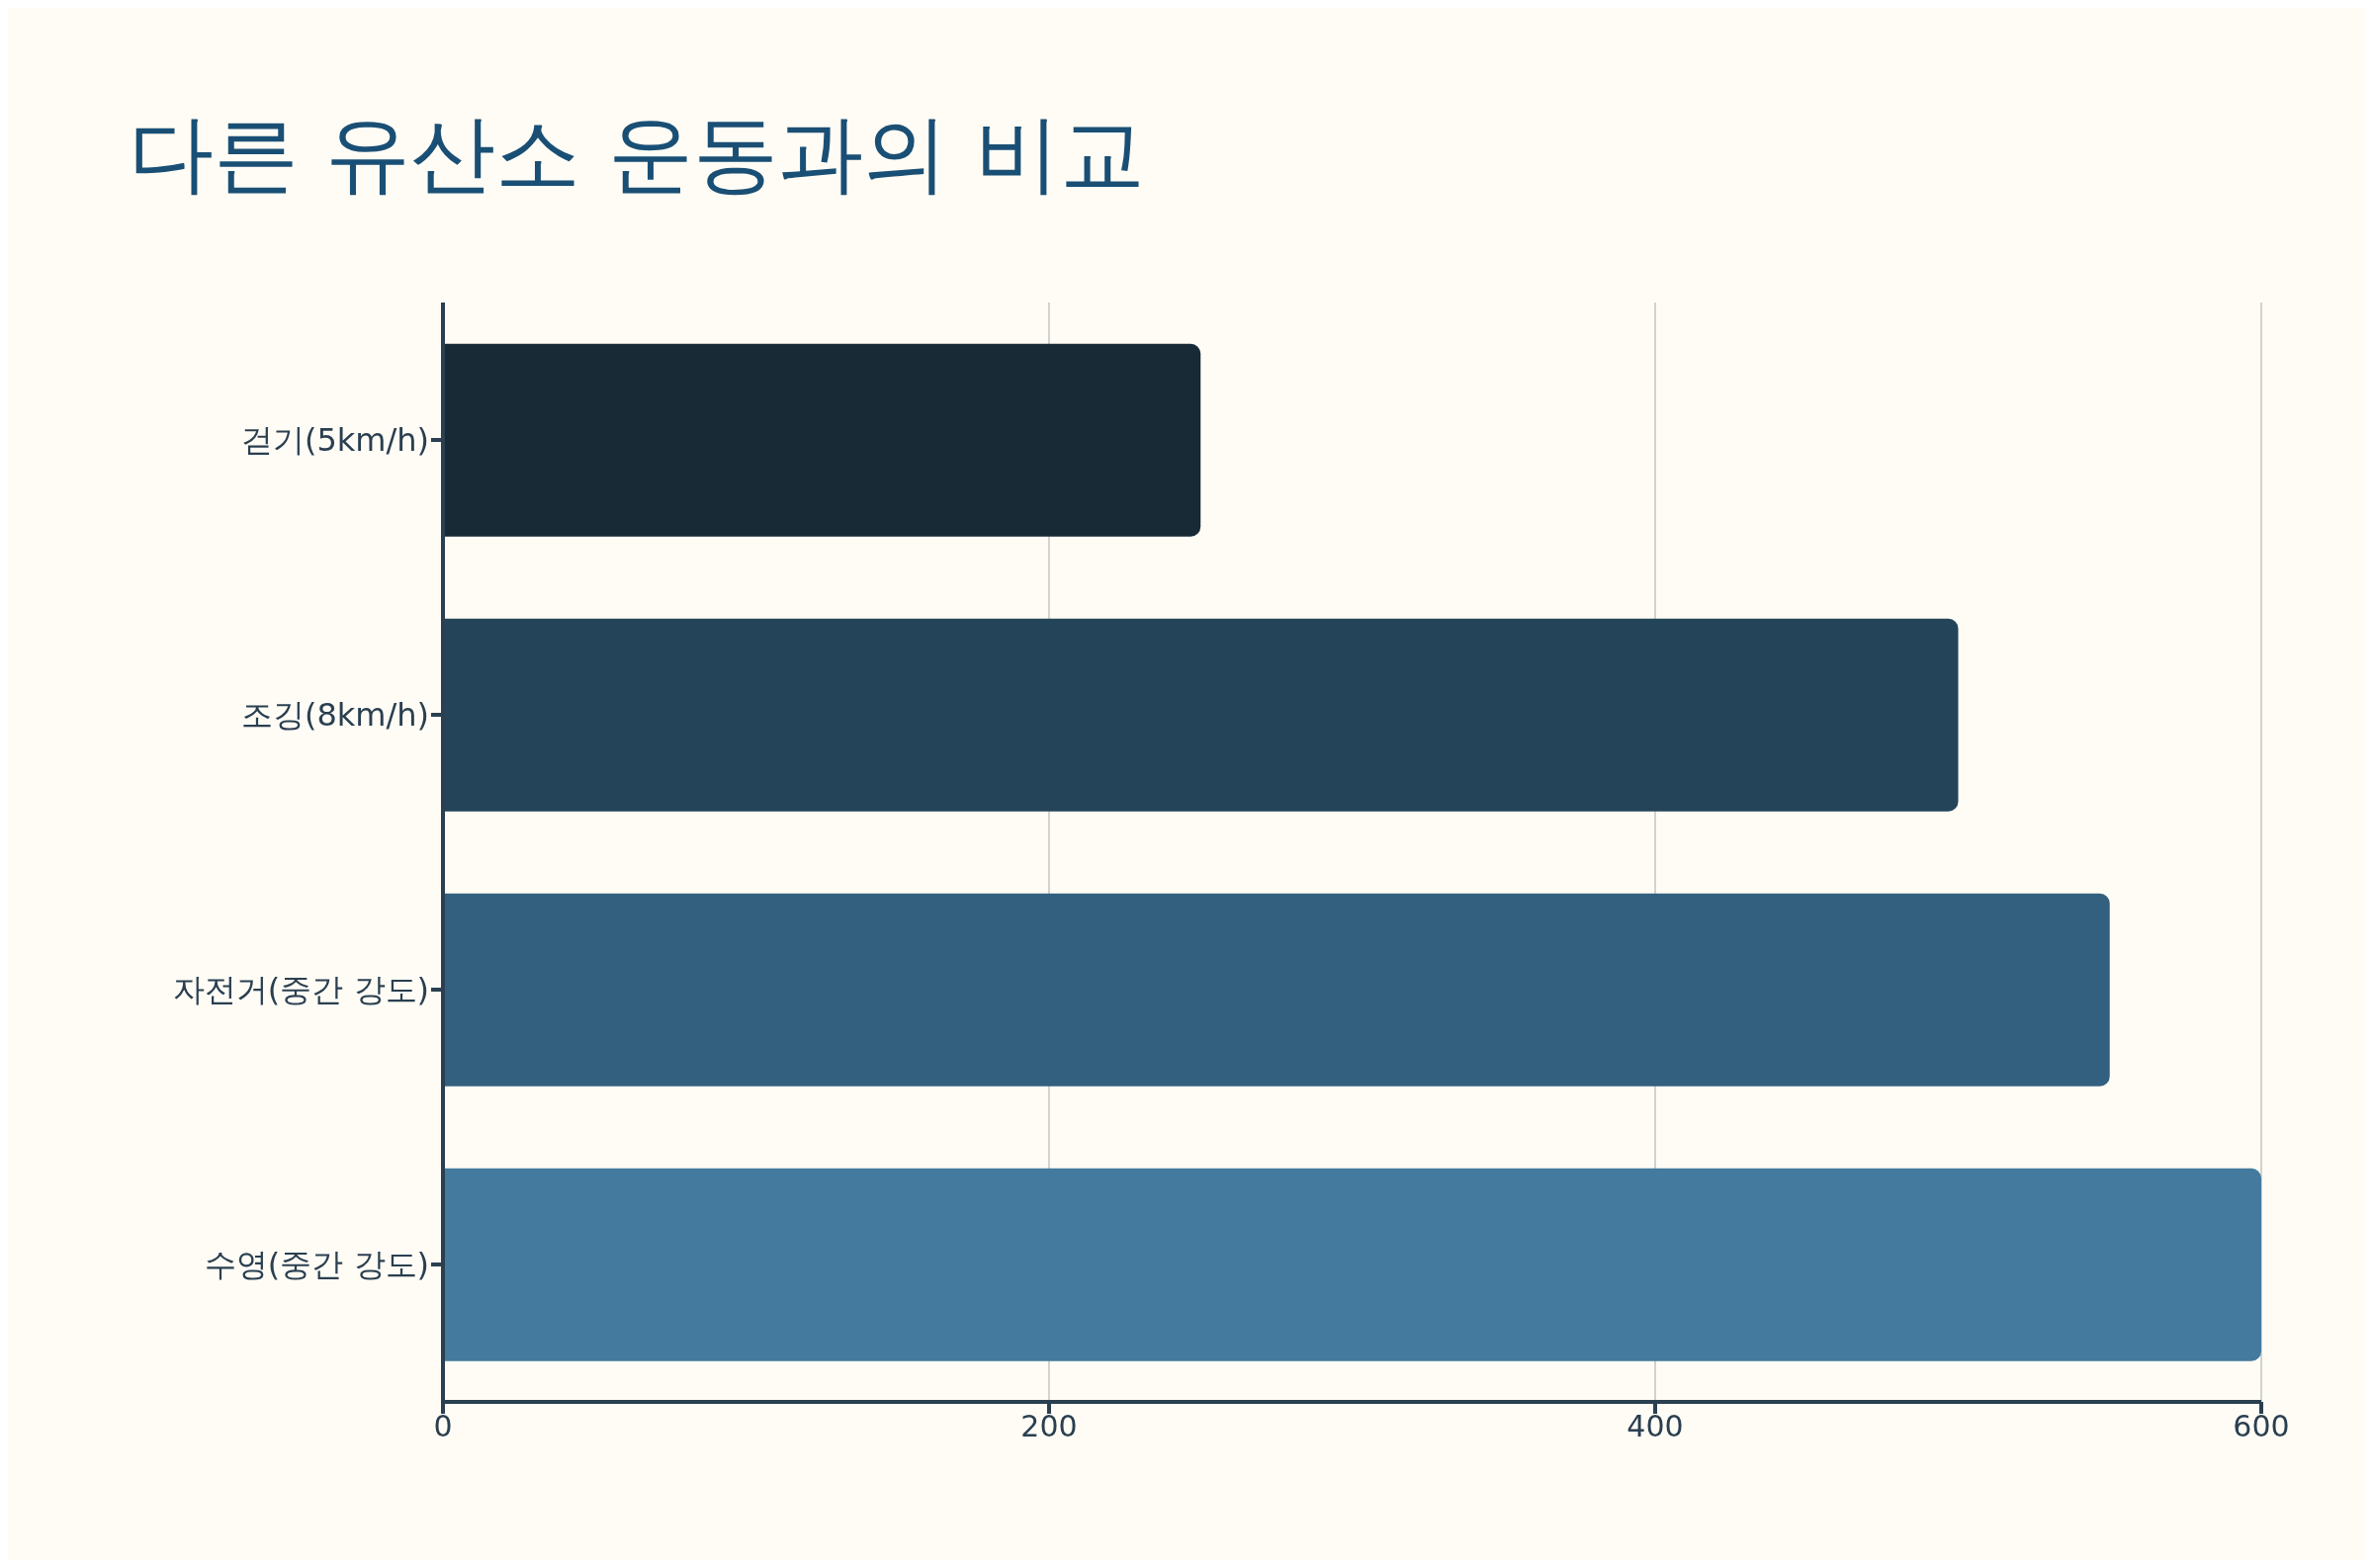  Describe the element at coordinates (2261, 1427) in the screenshot. I see `x-tick-label: 600` at that location.